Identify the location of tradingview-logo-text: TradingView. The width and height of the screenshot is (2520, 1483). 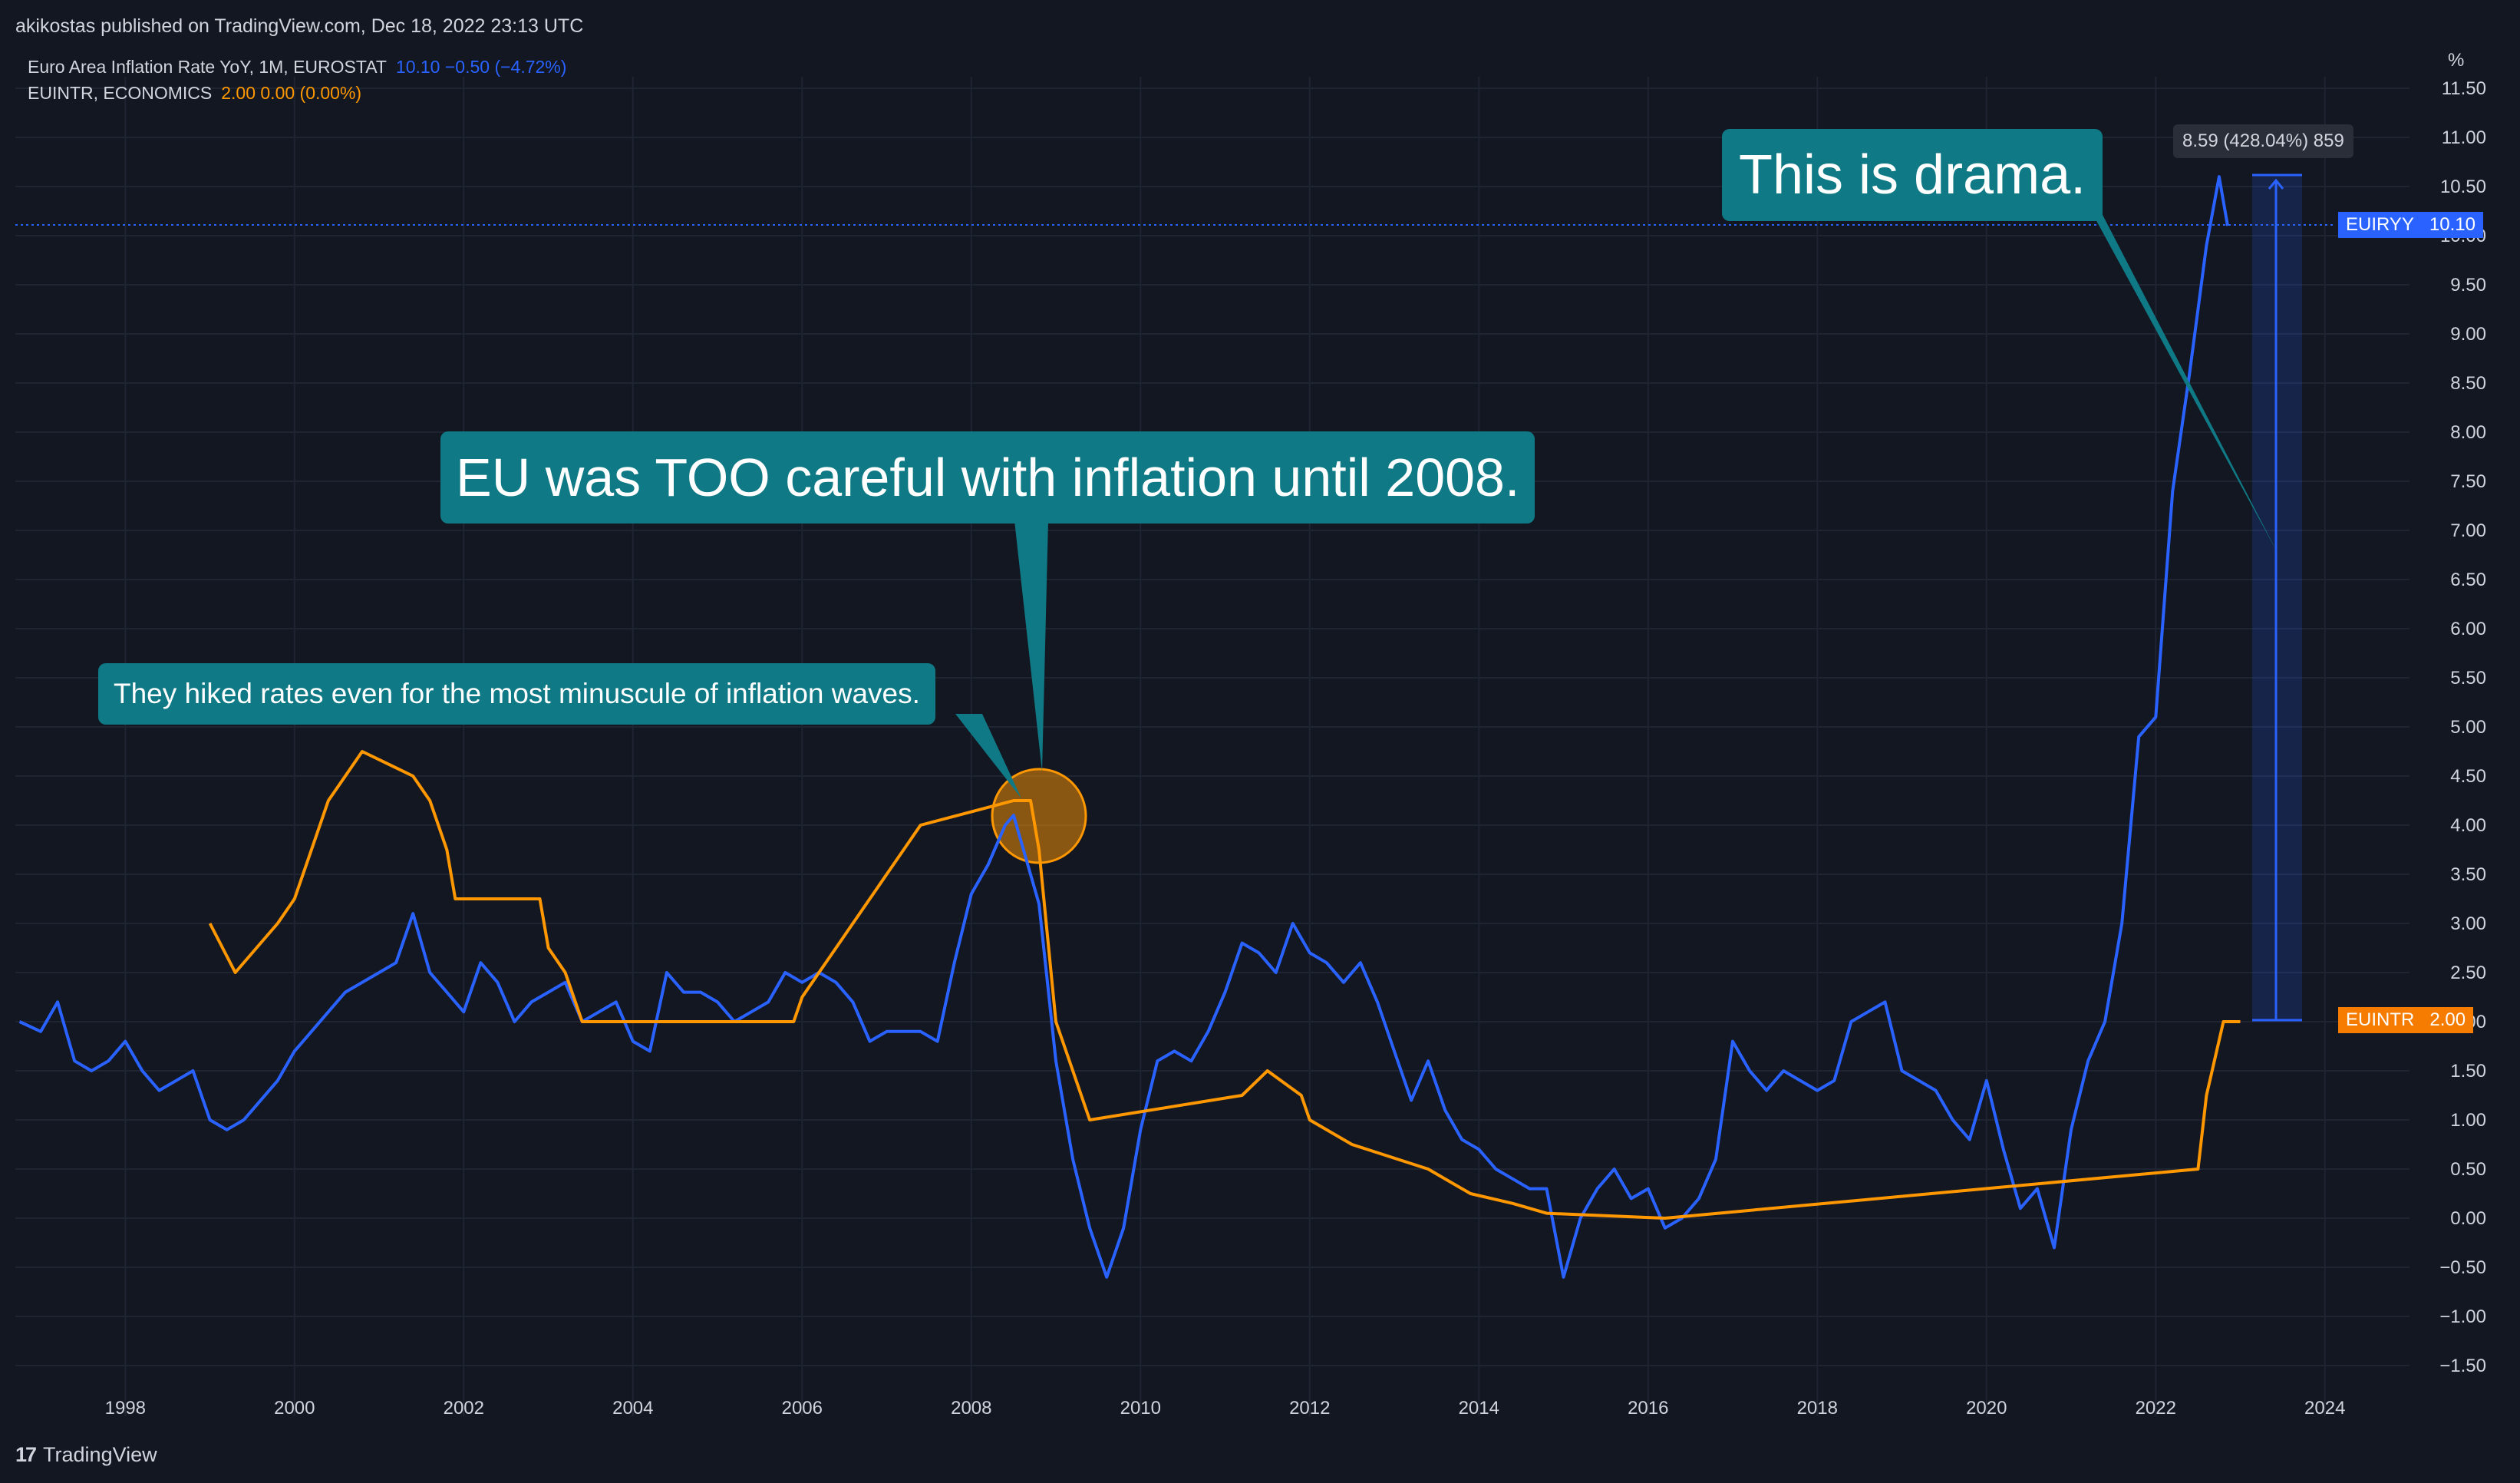
(100, 1454).